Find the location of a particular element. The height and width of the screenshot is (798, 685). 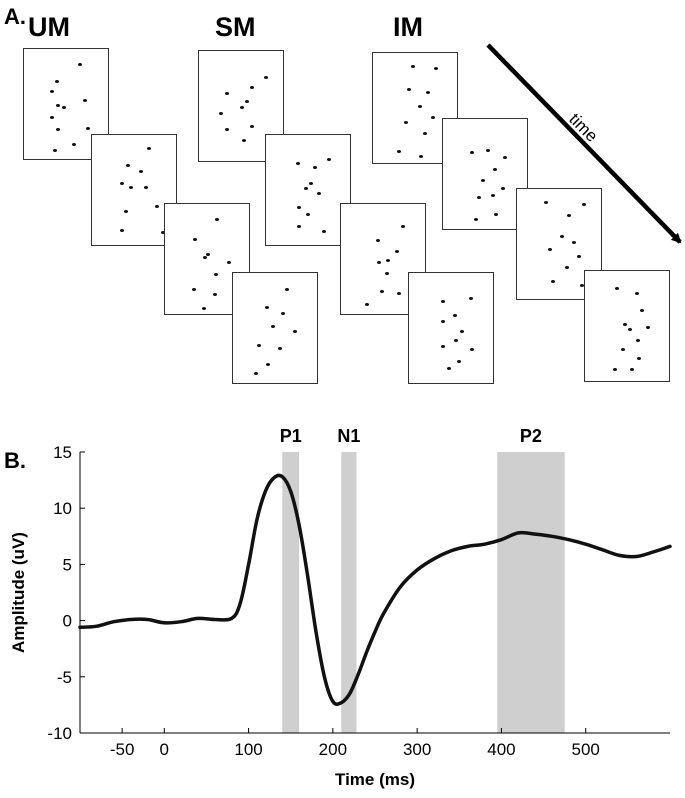

x-tick-label: 300 is located at coordinates (417, 749).